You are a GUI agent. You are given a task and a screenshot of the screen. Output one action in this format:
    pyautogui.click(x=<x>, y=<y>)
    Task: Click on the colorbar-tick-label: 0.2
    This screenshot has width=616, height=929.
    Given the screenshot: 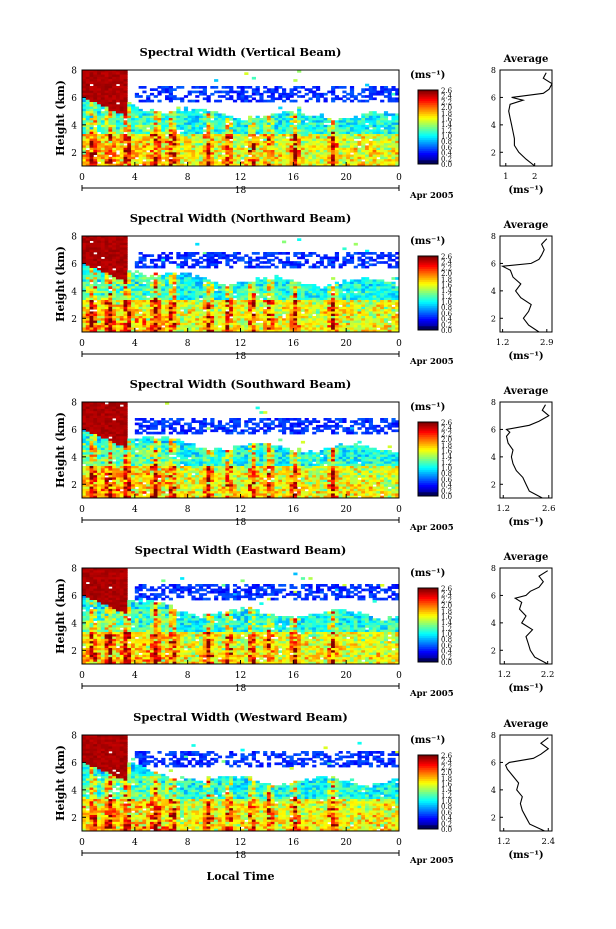 What is the action you would take?
    pyautogui.click(x=446, y=159)
    